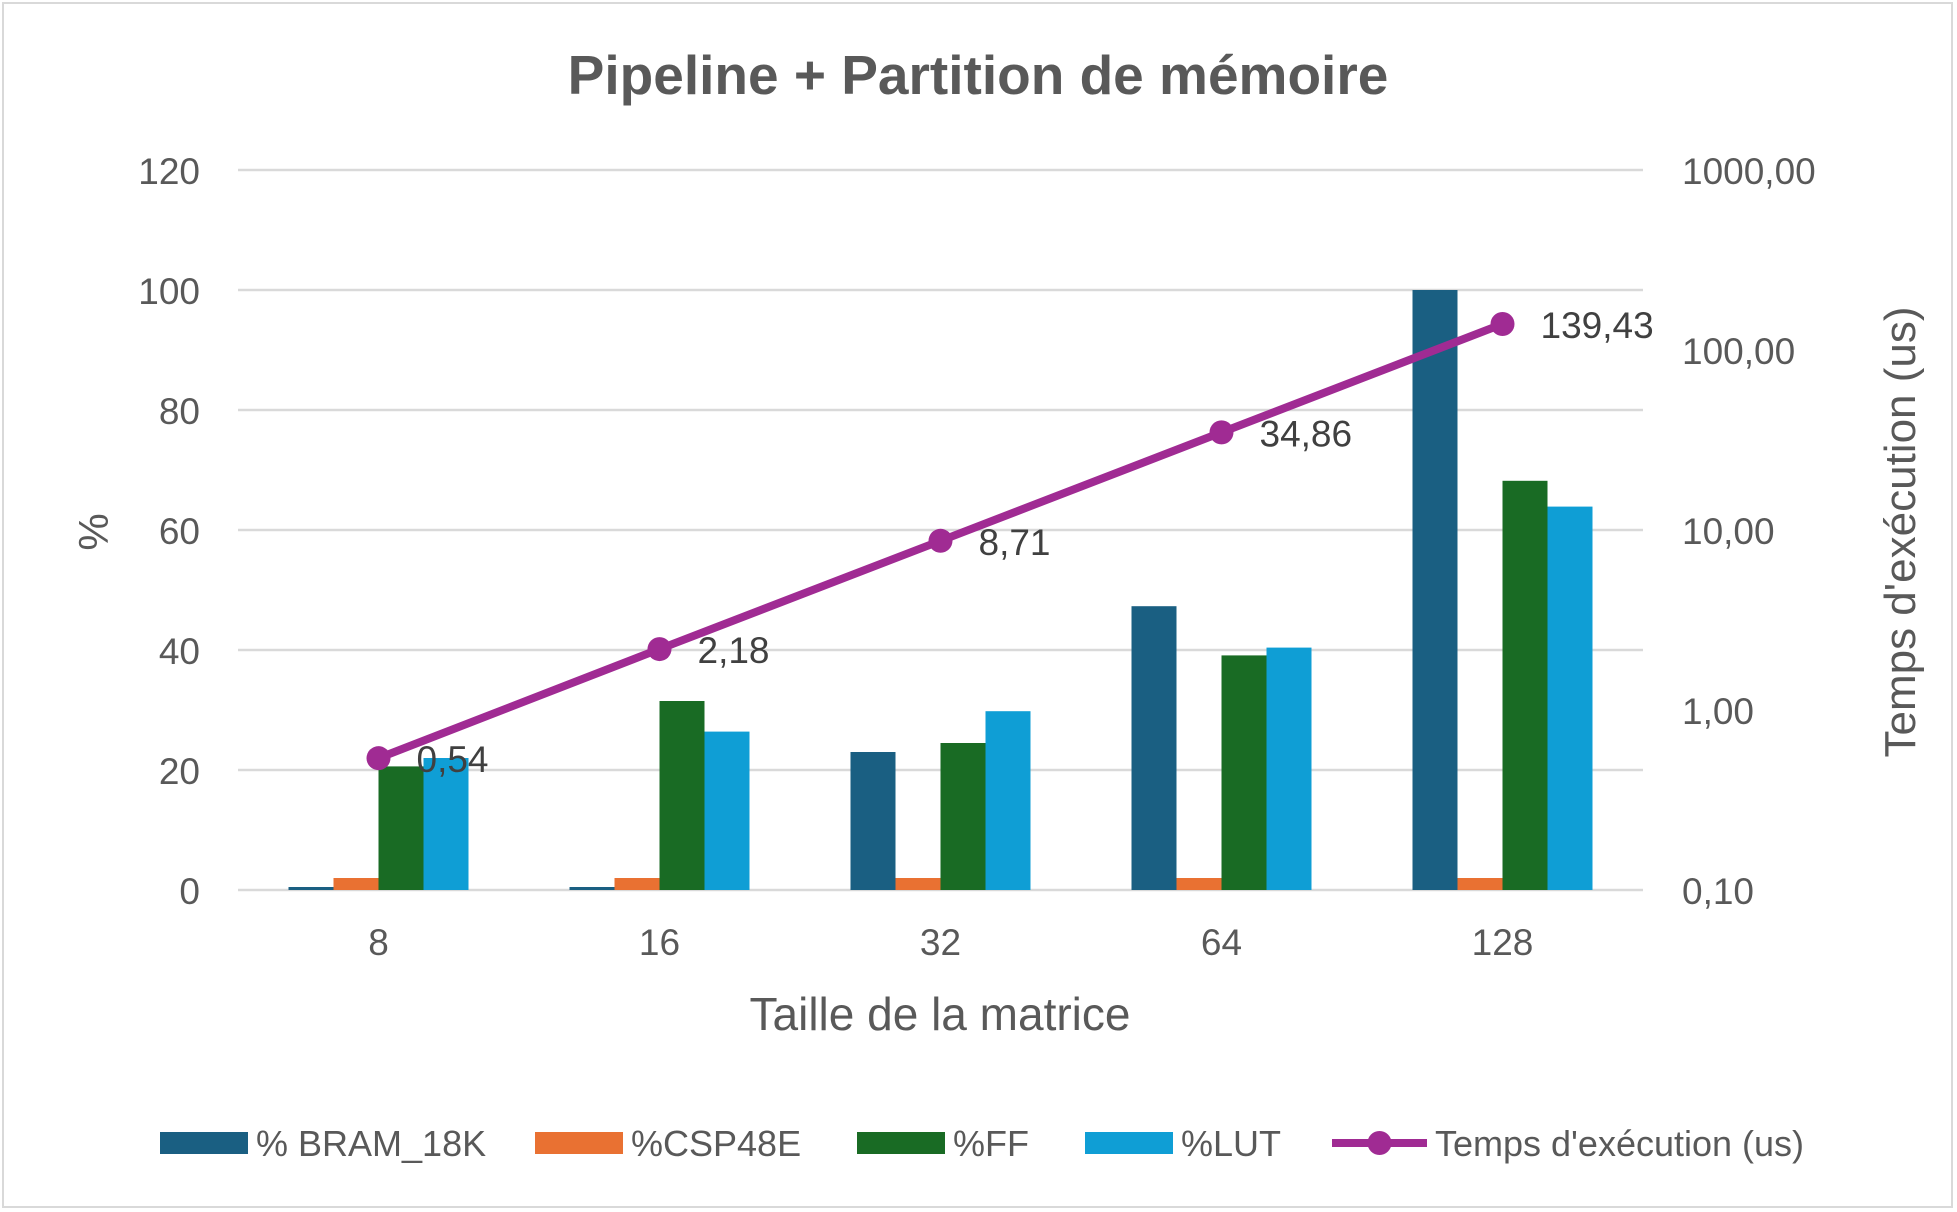 The width and height of the screenshot is (1957, 1212). I want to click on data-label: 2,18, so click(734, 650).